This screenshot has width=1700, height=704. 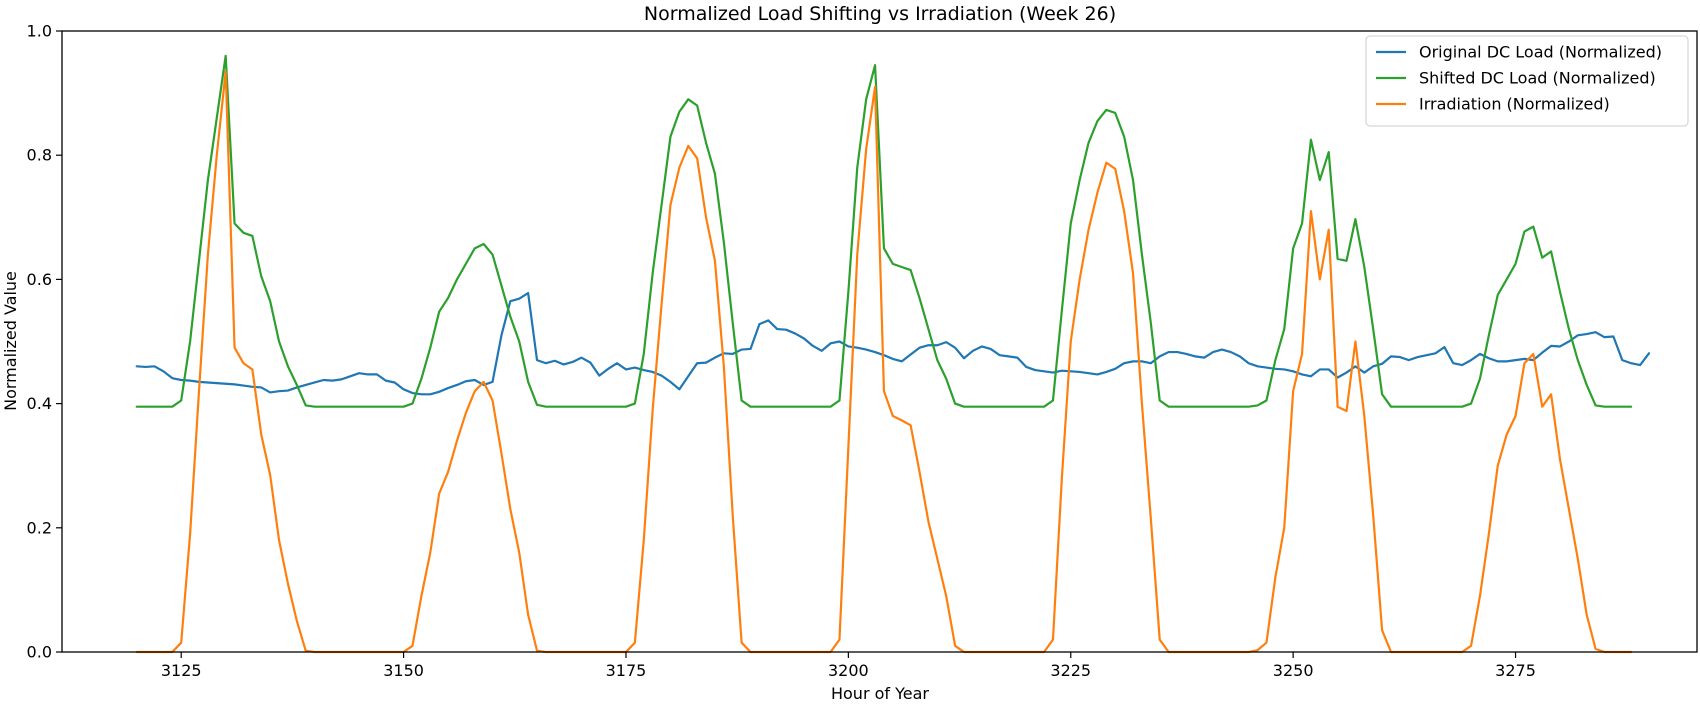 I want to click on y-tick-label: 0.8, so click(x=39, y=155).